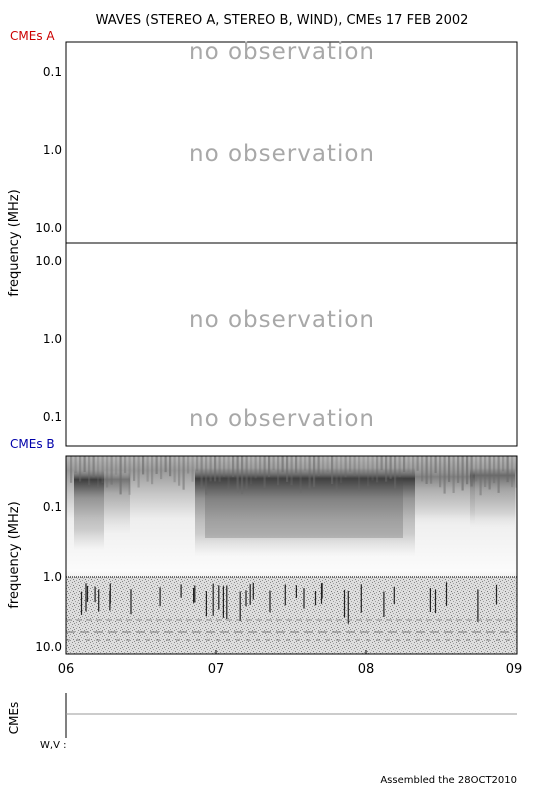 This screenshot has width=550, height=800. What do you see at coordinates (48, 339) in the screenshot?
I see `stereo-b-y-ticks: 10.0 1.0 0.1` at bounding box center [48, 339].